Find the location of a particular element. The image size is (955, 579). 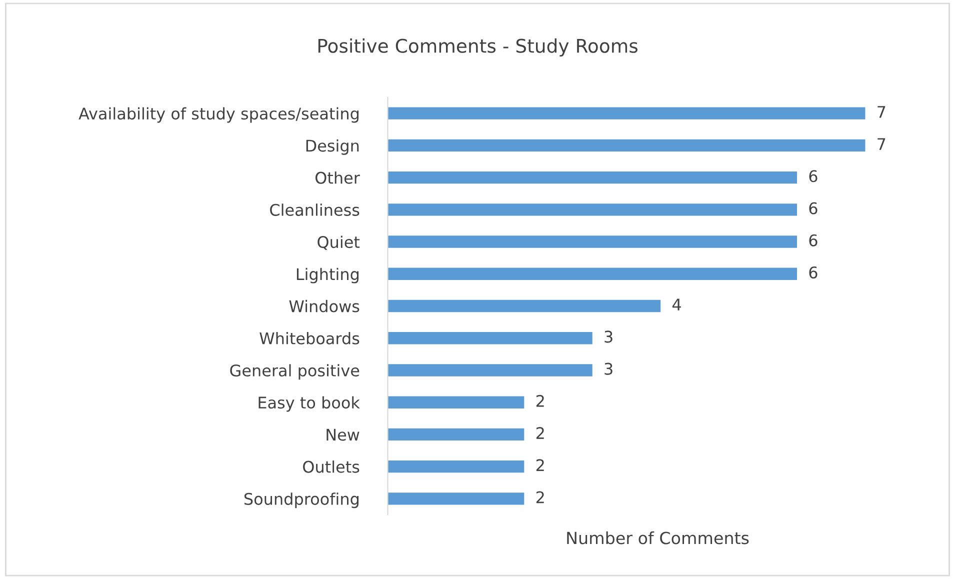

data-label: 4 is located at coordinates (676, 304).